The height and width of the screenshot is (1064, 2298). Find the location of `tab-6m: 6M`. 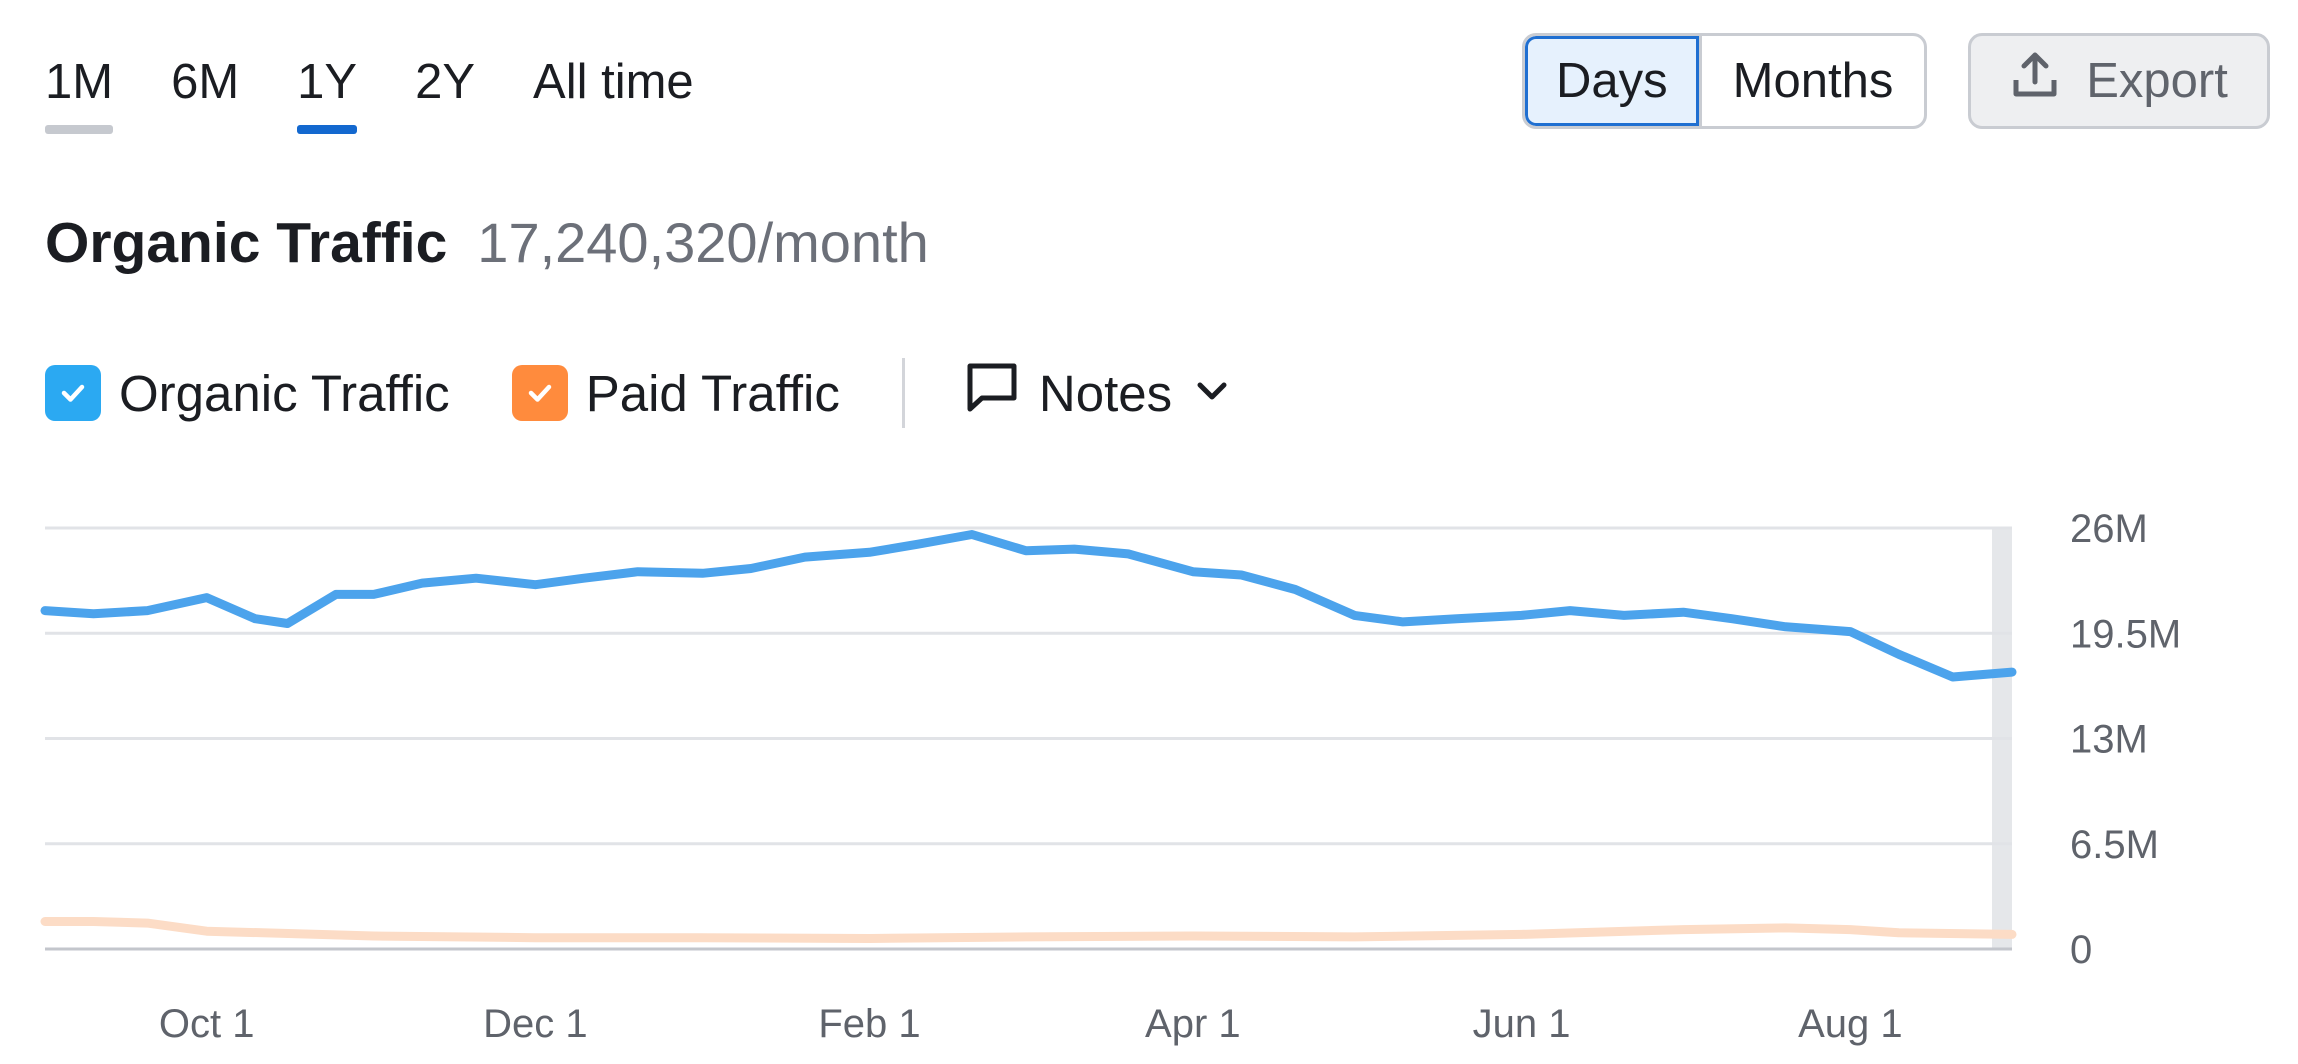

tab-6m: 6M is located at coordinates (205, 93).